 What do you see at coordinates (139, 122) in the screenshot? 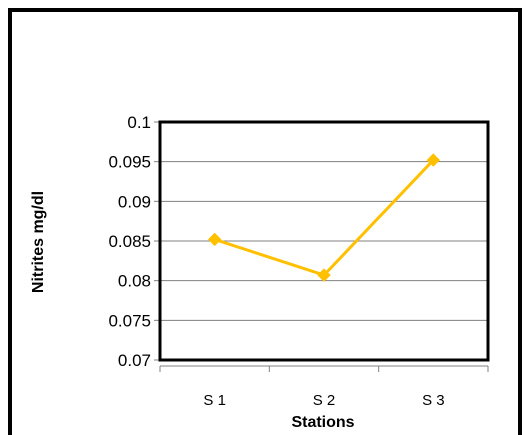
I see `y-tick-label: 0.1` at bounding box center [139, 122].